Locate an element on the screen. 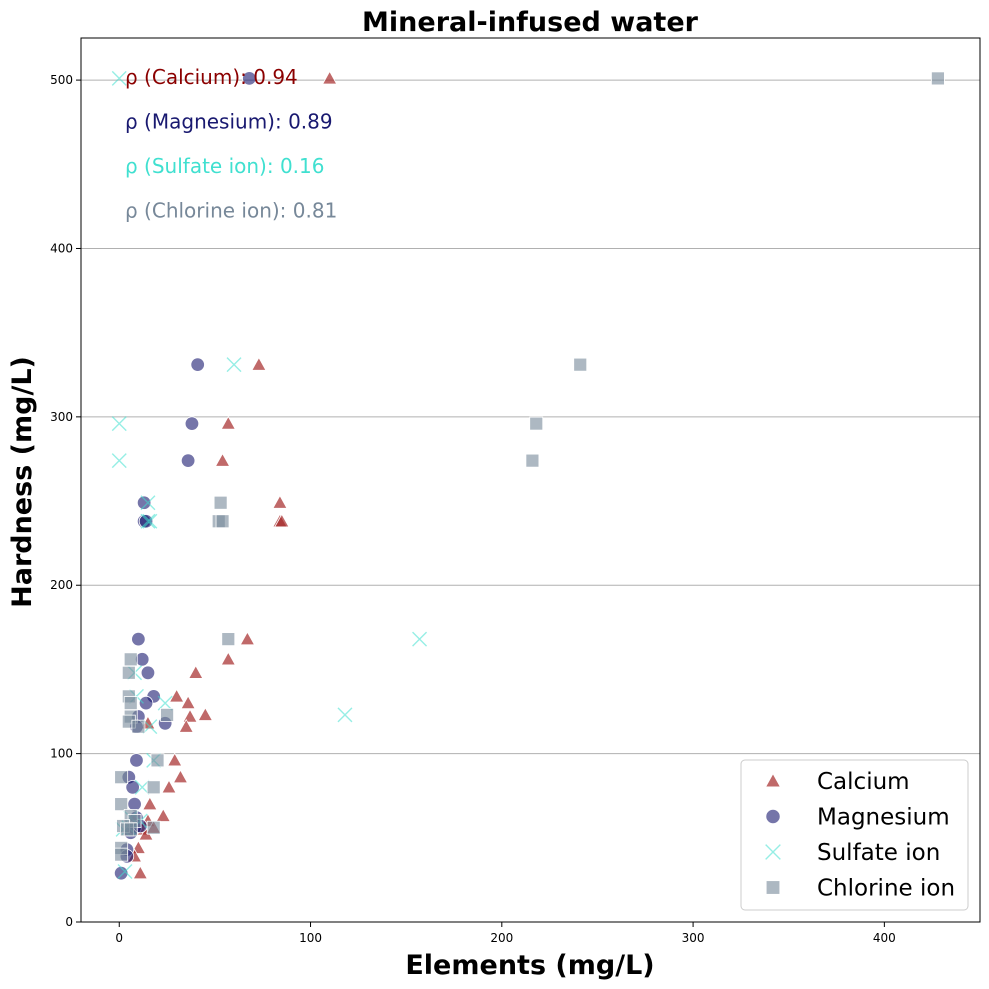 This screenshot has height=989, width=989. y-tick-label: 100 is located at coordinates (61, 754).